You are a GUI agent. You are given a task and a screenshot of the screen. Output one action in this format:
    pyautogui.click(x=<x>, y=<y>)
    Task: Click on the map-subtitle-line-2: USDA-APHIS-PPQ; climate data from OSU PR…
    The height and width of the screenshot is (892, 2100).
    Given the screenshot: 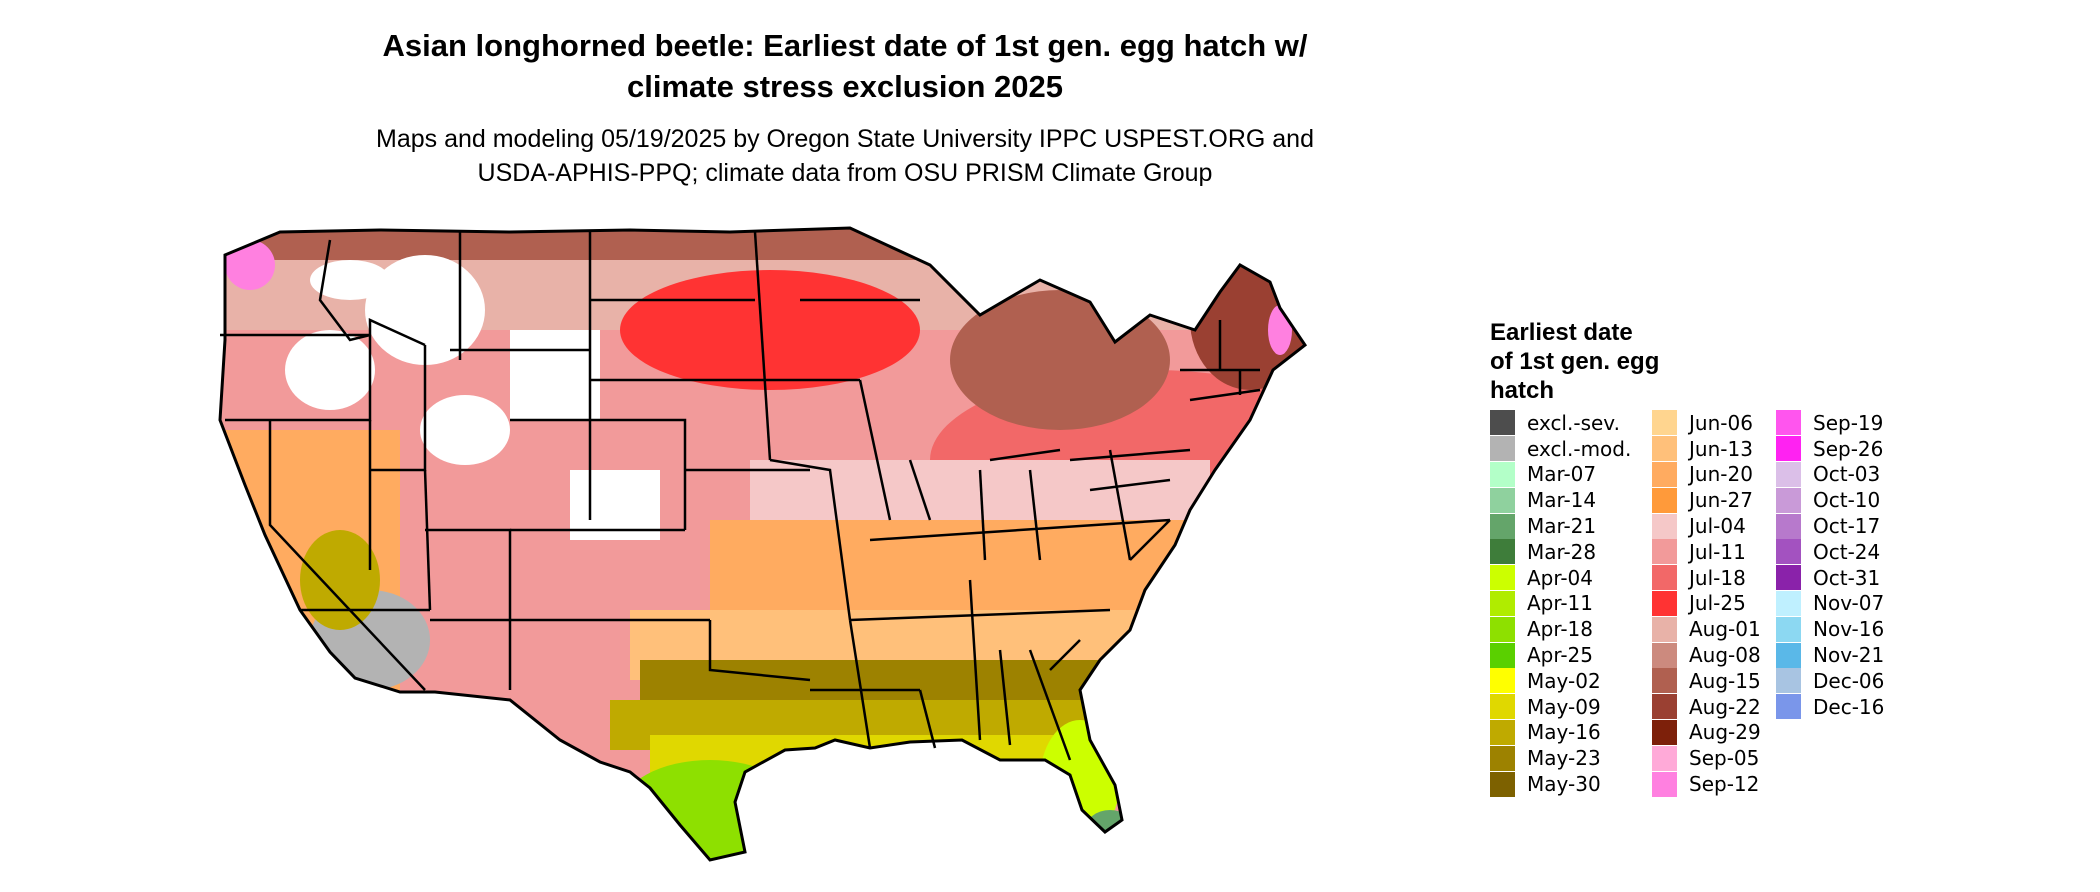 What is the action you would take?
    pyautogui.click(x=845, y=173)
    